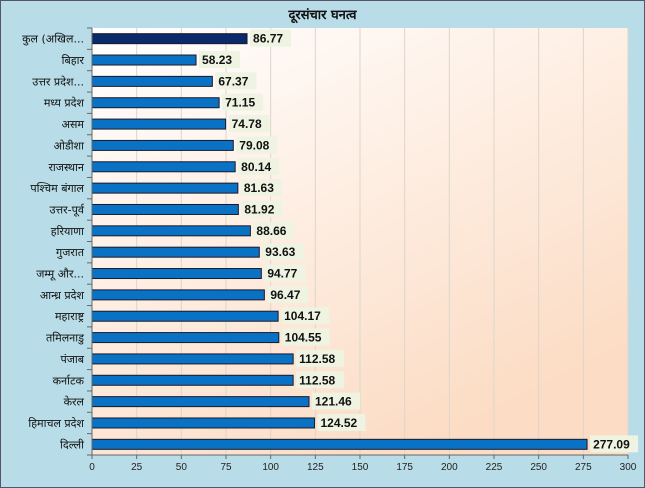  What do you see at coordinates (62, 295) in the screenshot?
I see `category-label: आन्ध्र प्रदेश` at bounding box center [62, 295].